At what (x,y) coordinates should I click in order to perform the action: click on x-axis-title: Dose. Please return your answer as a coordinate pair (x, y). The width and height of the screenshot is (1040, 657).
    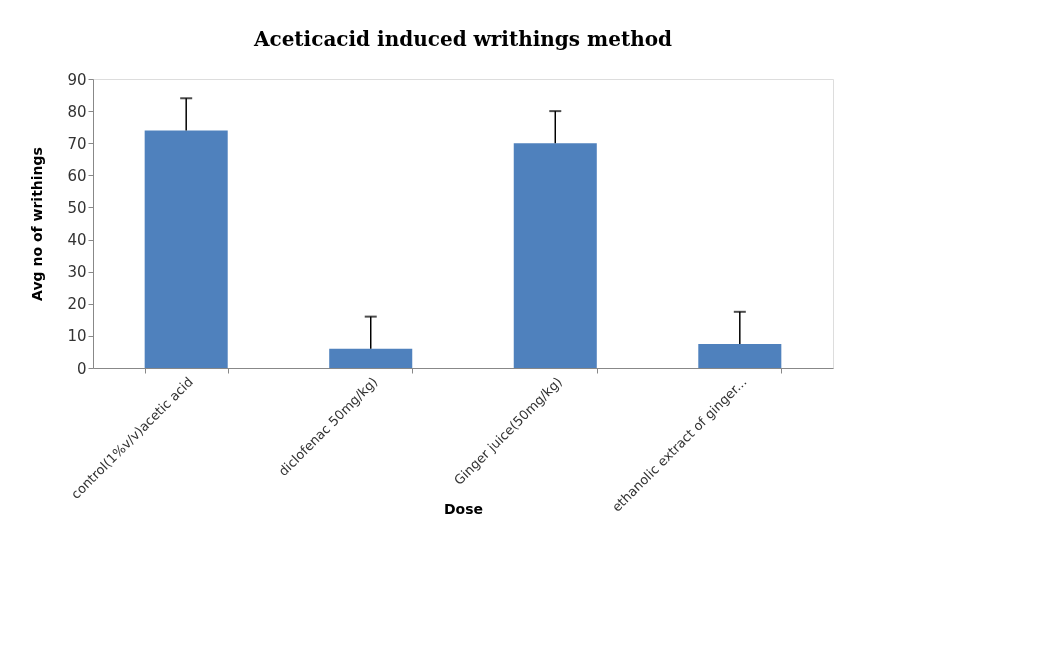
    Looking at the image, I should click on (463, 508).